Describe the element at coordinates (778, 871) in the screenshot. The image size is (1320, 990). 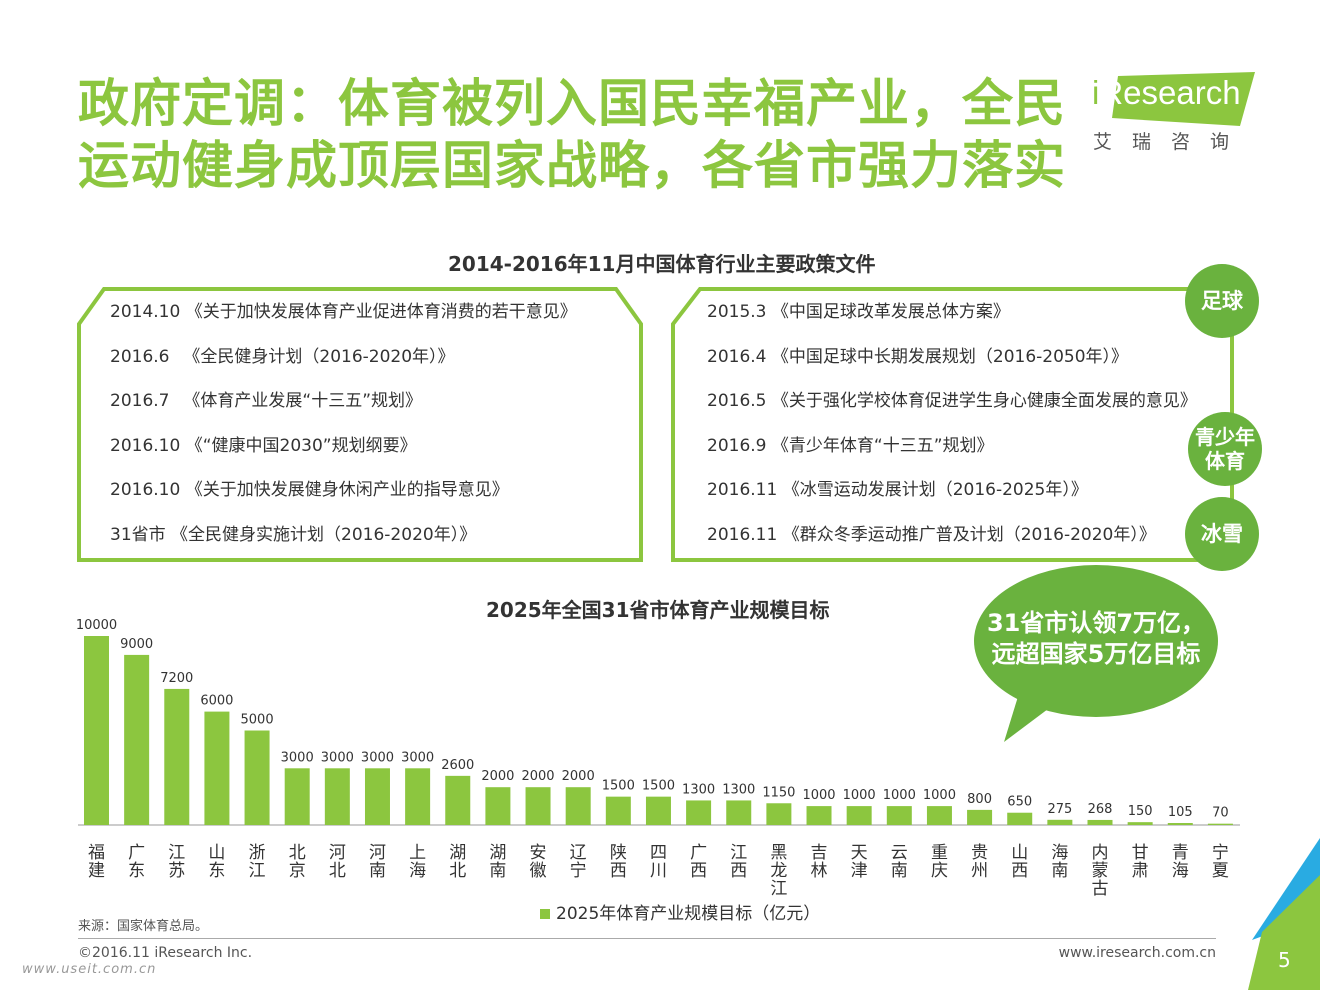
I see `category-label: 龙` at that location.